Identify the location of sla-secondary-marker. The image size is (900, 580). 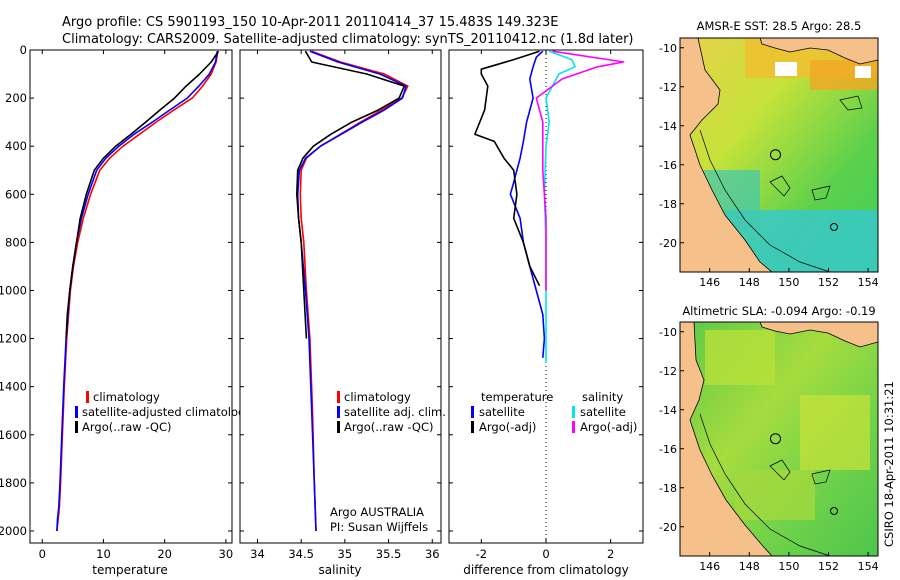
(834, 511).